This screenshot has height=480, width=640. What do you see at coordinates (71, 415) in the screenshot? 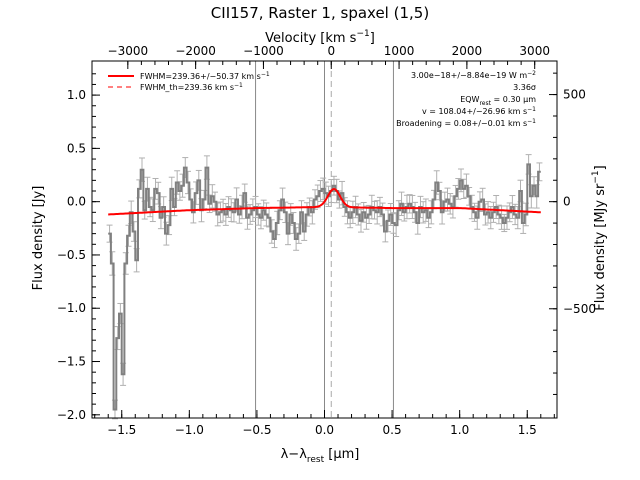
I see `y-tick-label-6: −2.0` at bounding box center [71, 415].